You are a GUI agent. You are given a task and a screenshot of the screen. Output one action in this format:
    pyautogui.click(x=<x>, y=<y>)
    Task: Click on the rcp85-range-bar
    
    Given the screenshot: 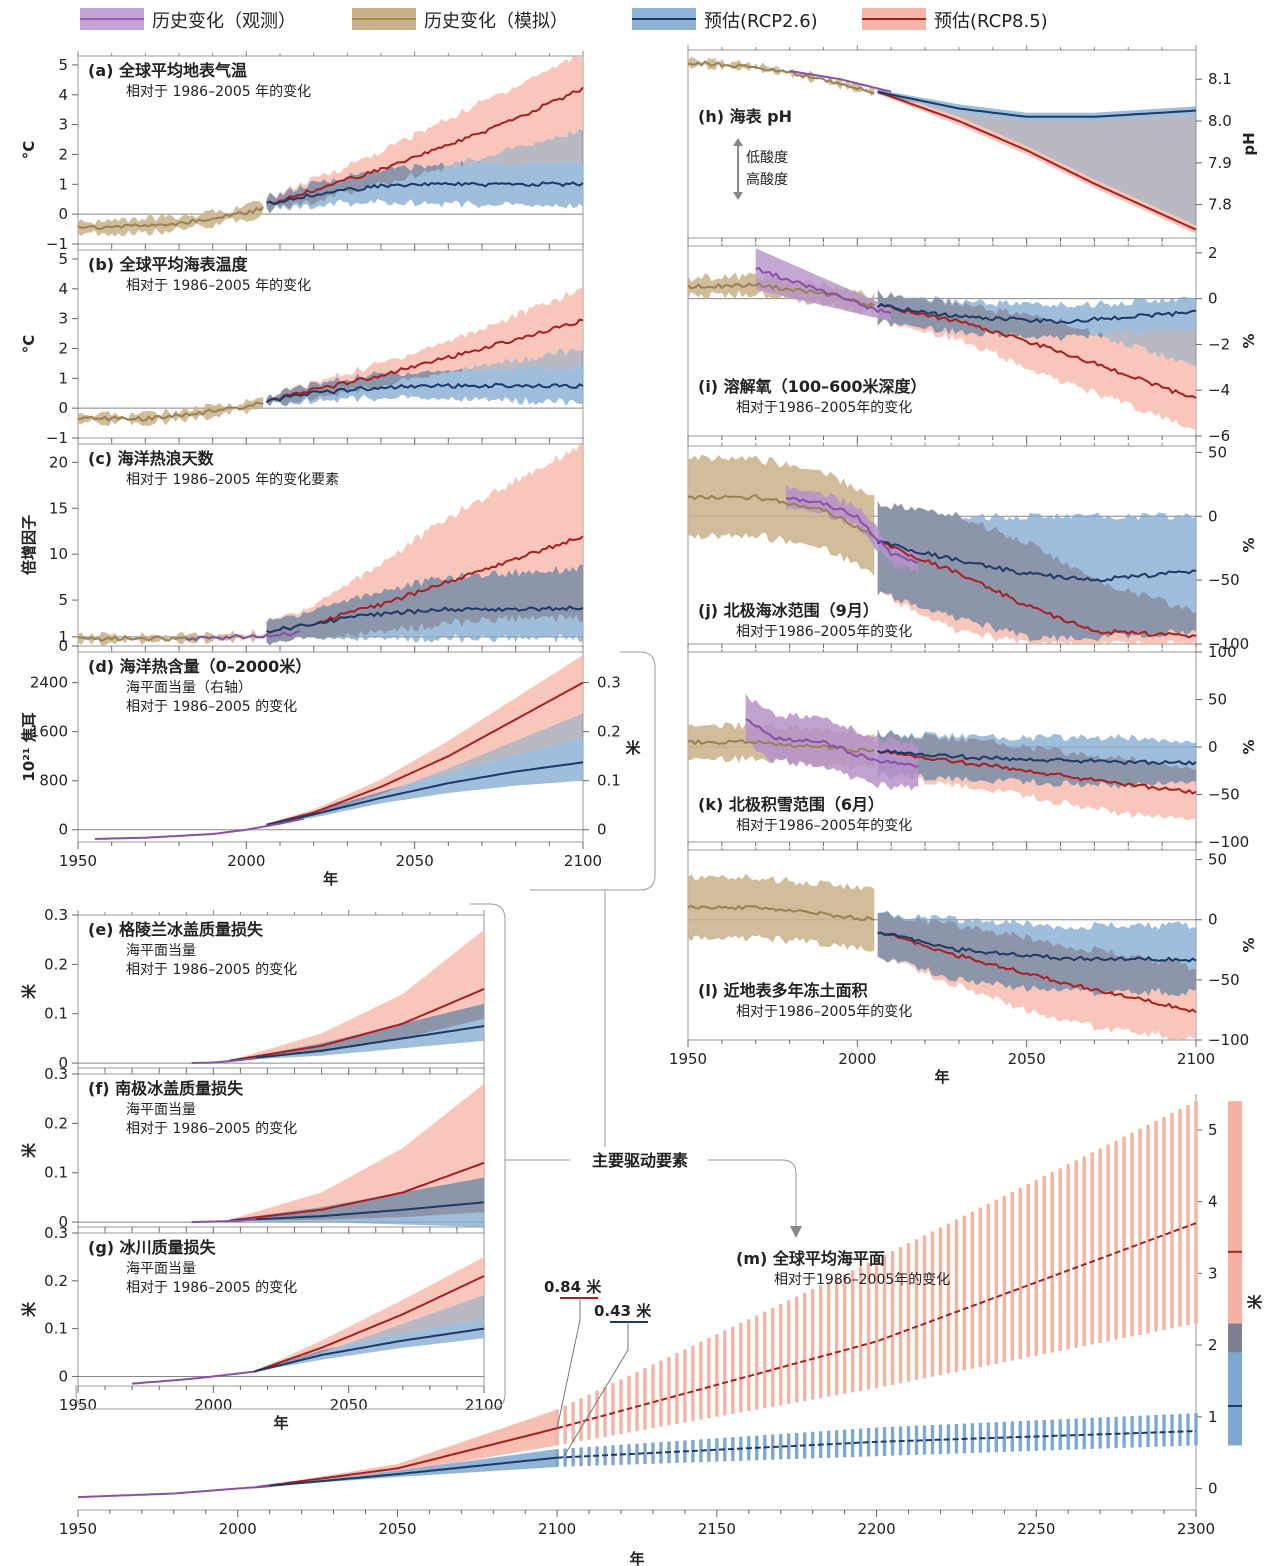 What is the action you would take?
    pyautogui.click(x=1235, y=1212)
    